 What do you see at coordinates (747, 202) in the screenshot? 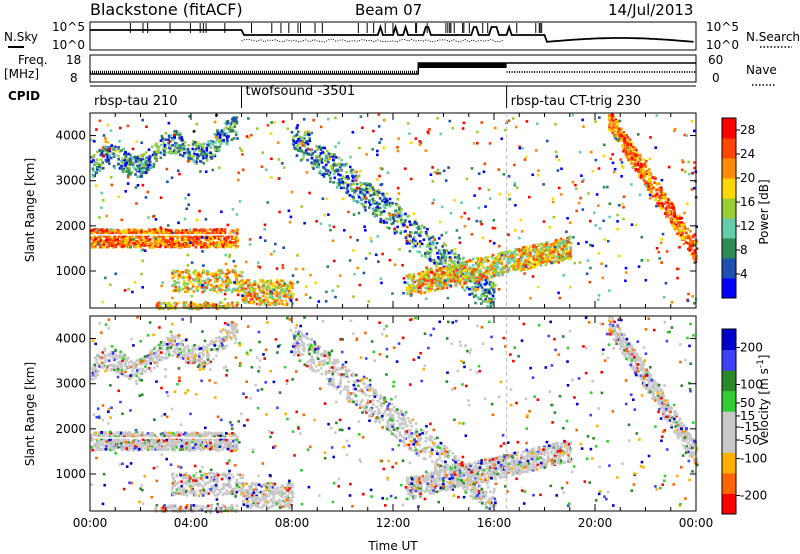
I see `power-colorbar-tick-label: 16` at bounding box center [747, 202].